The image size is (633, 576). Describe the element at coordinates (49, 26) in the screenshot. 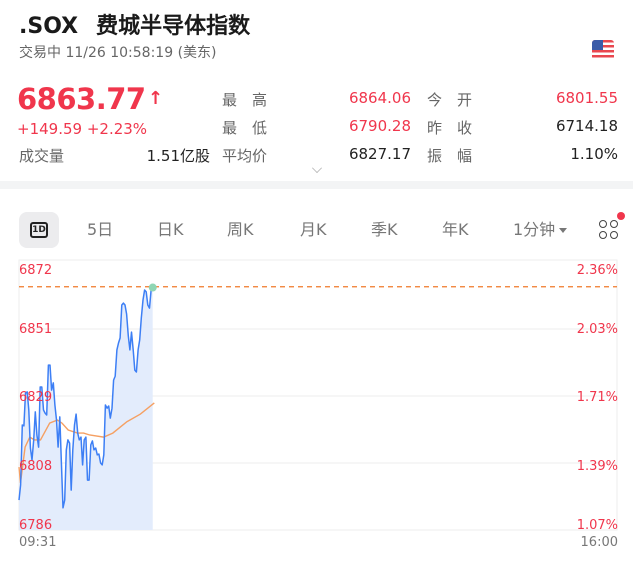

I see `symbol: .SOX` at that location.